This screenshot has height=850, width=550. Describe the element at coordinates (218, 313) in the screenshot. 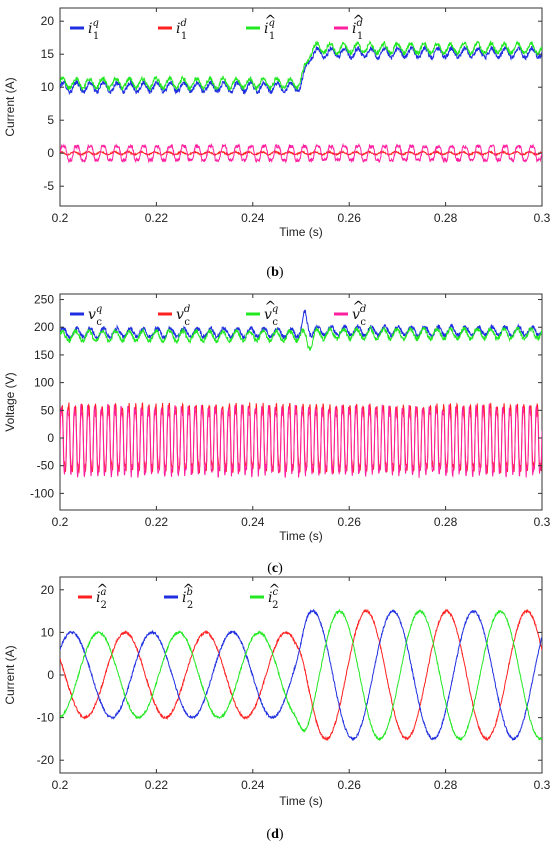

I see `legend-c: vq c vd c vq c^ vd c^` at that location.